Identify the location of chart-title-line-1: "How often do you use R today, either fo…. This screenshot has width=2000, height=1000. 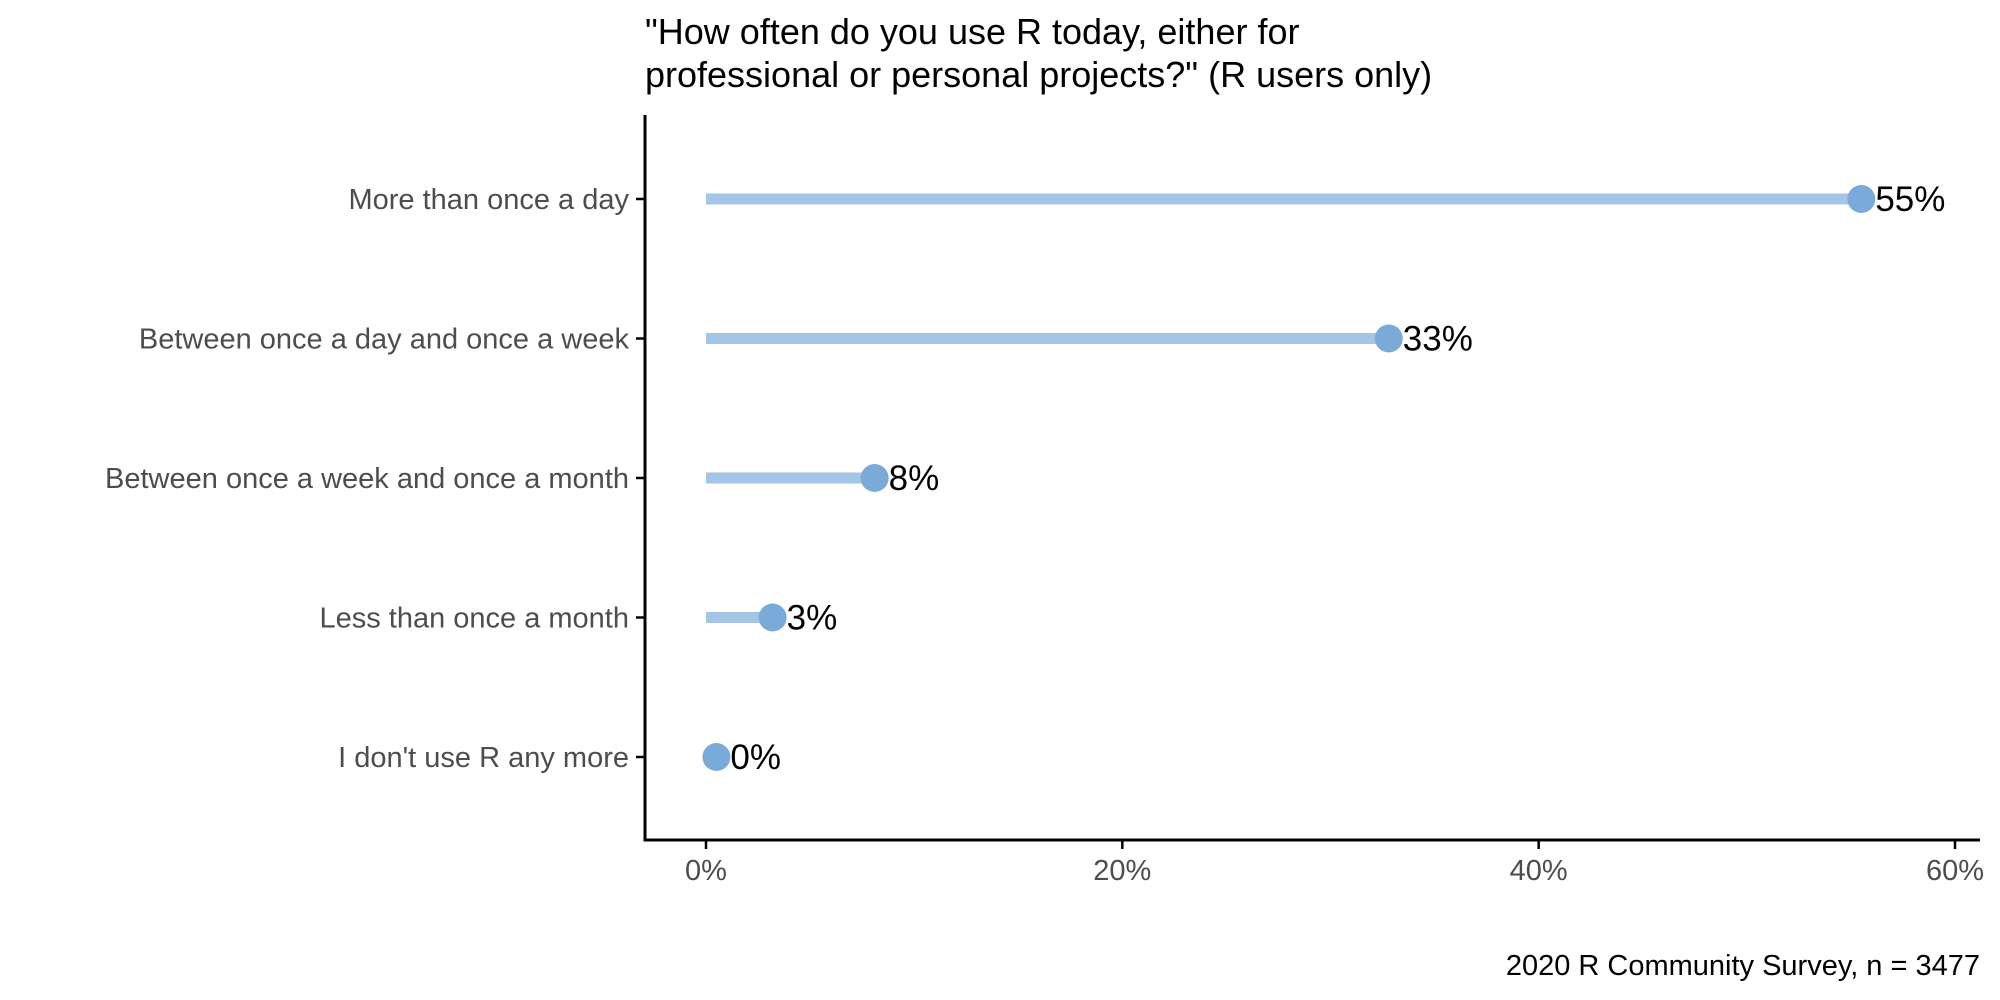
(972, 31).